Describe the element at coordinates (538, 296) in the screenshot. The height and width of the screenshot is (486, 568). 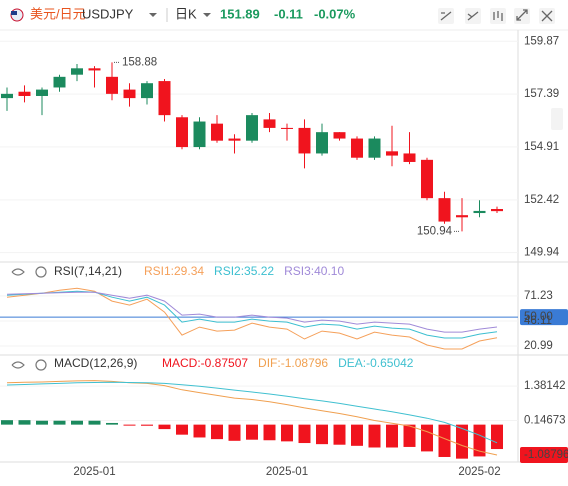
I see `y-tick-label: 71.23` at that location.